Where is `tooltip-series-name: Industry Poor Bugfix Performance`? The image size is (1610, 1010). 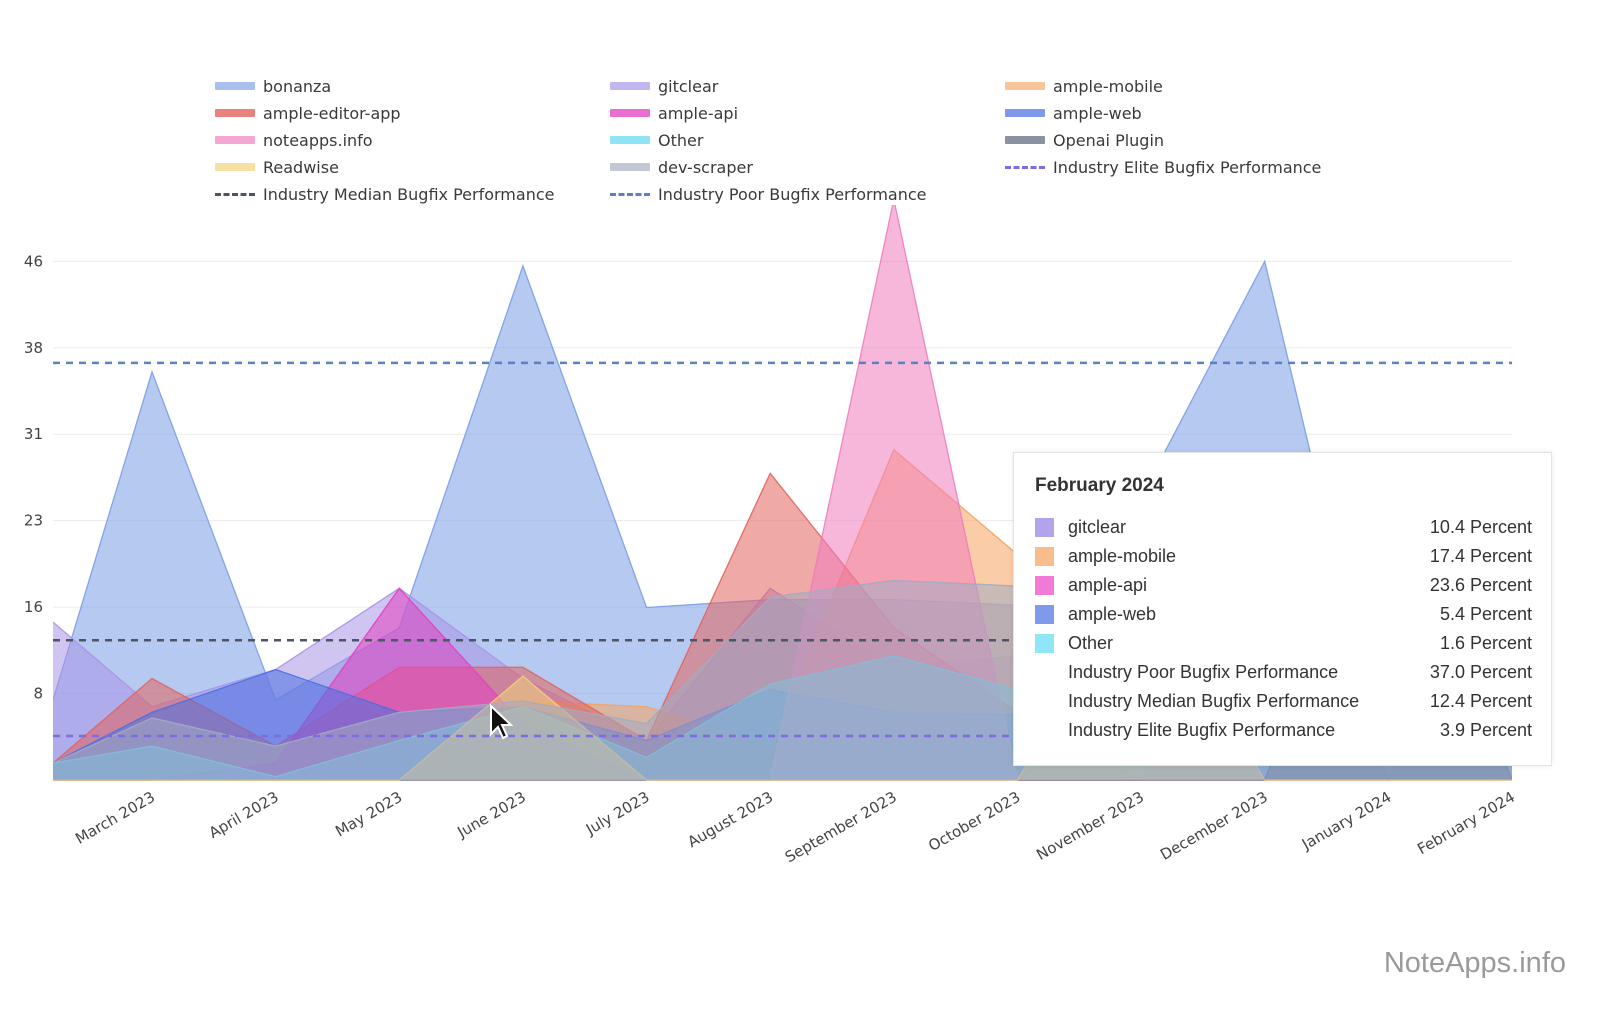 tooltip-series-name: Industry Poor Bugfix Performance is located at coordinates (1203, 671).